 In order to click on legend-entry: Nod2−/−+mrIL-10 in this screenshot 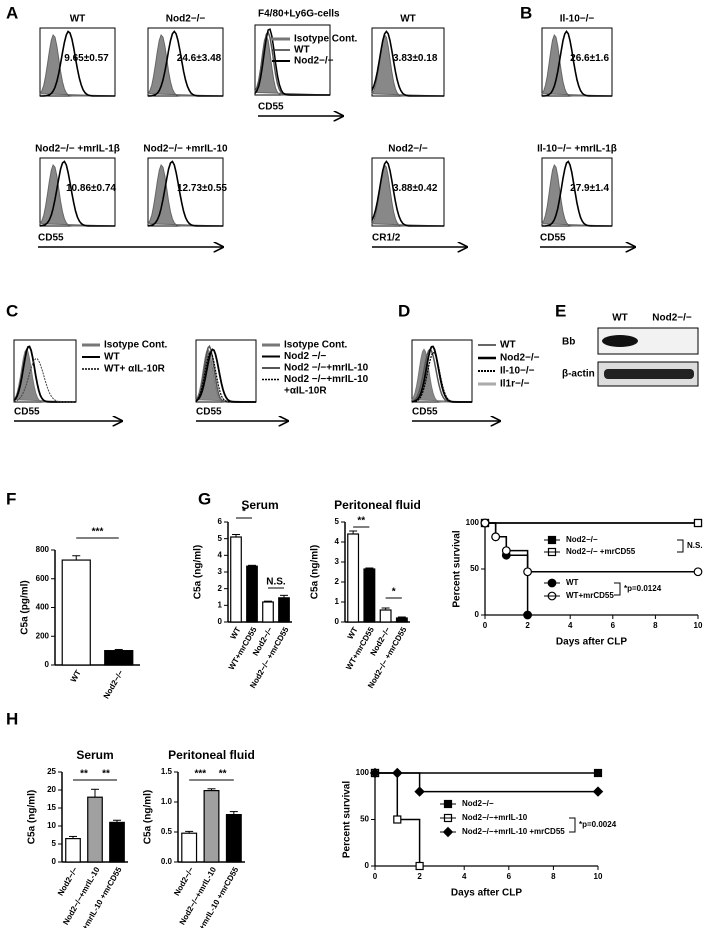, I will do `click(495, 817)`.